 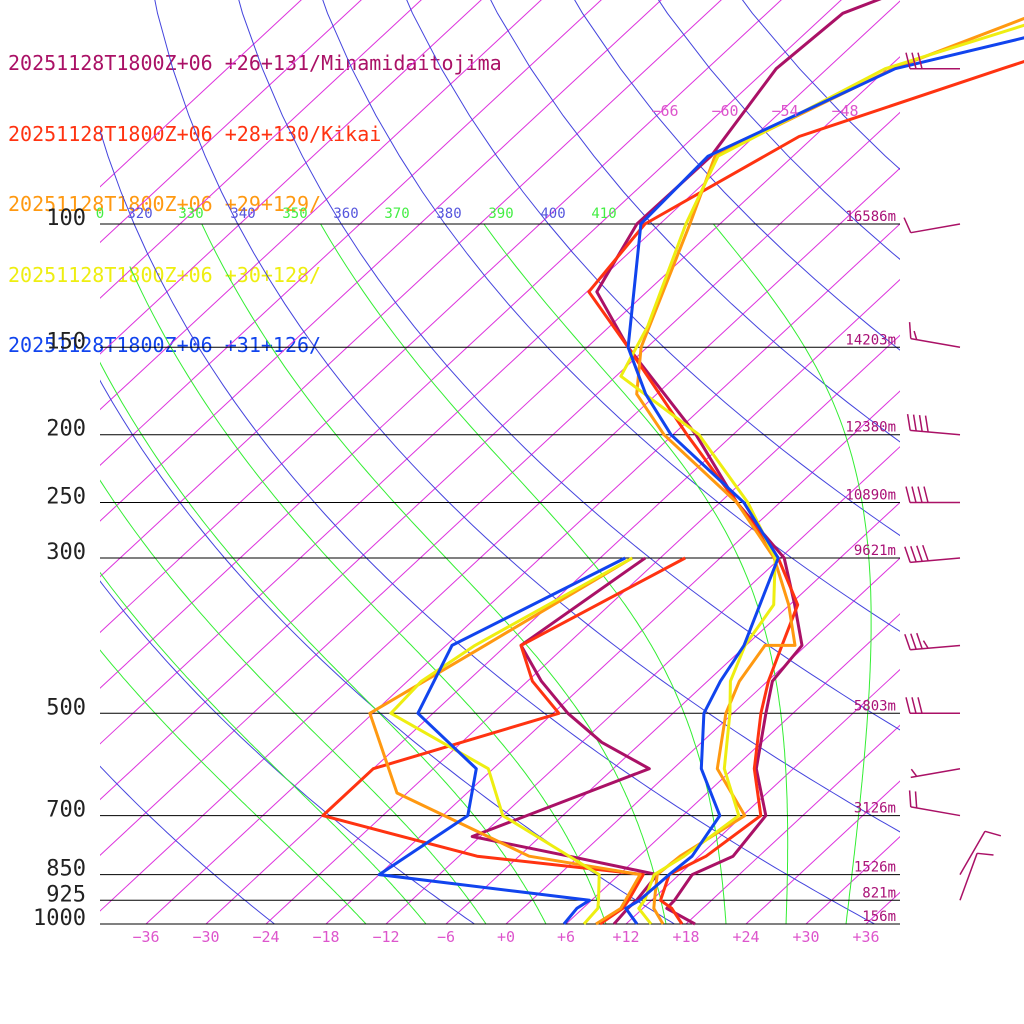 I want to click on theta-label: 390, so click(x=500, y=214).